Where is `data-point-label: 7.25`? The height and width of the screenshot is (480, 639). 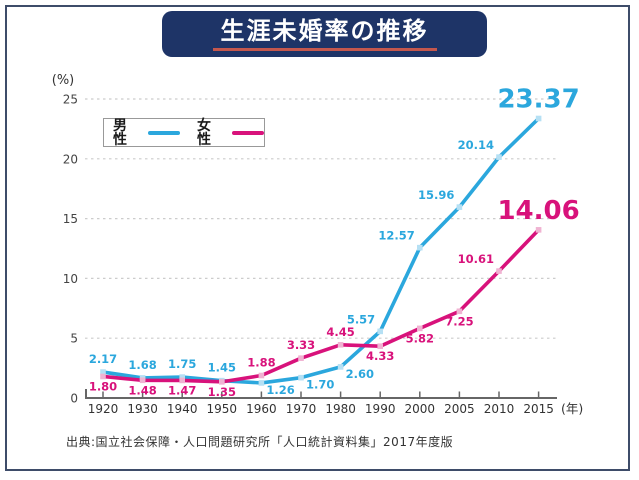 data-point-label: 7.25 is located at coordinates (459, 321).